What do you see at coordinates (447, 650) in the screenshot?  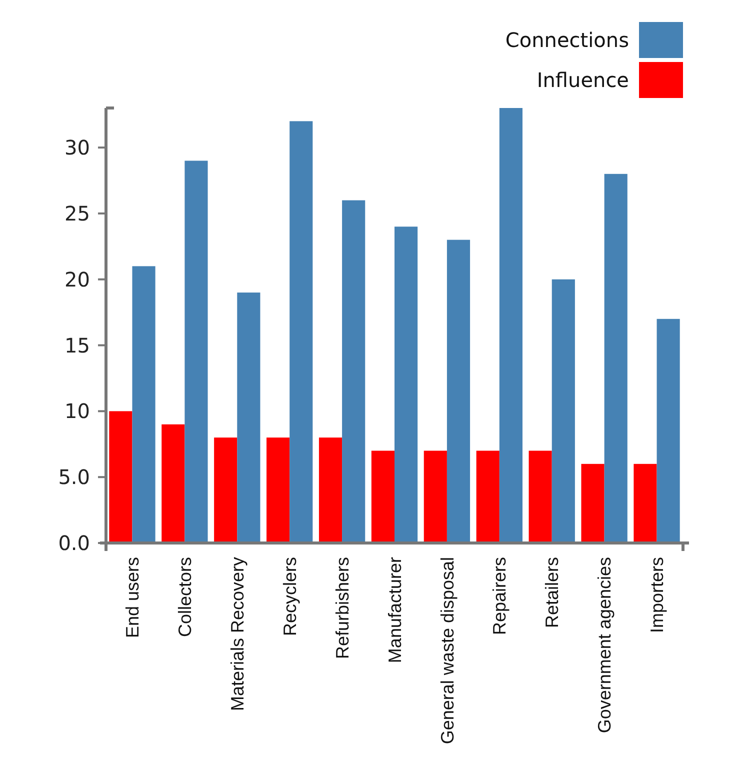 I see `x-tick-label: General waste disposal` at bounding box center [447, 650].